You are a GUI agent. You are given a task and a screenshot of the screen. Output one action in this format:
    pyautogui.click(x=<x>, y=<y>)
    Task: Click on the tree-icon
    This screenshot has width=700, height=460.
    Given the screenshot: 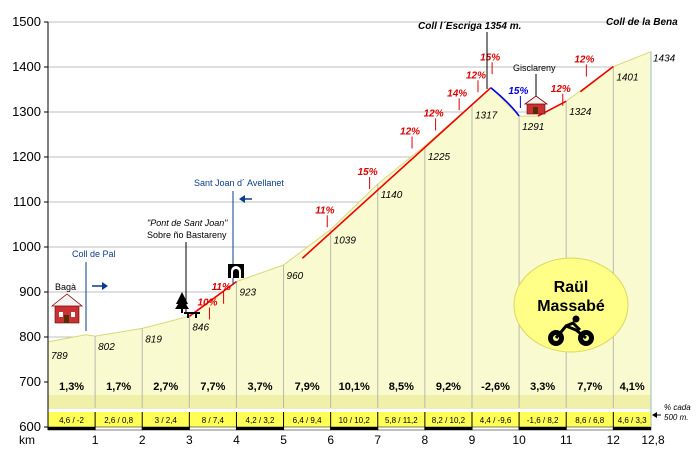 What is the action you would take?
    pyautogui.click(x=182, y=302)
    